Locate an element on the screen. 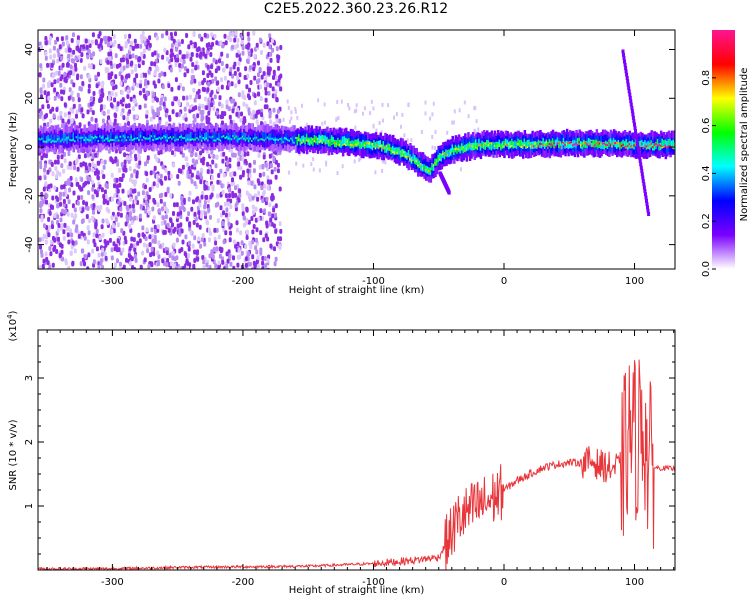 Image resolution: width=750 pixels, height=600 pixels. x-tick-label: -300 is located at coordinates (112, 281).